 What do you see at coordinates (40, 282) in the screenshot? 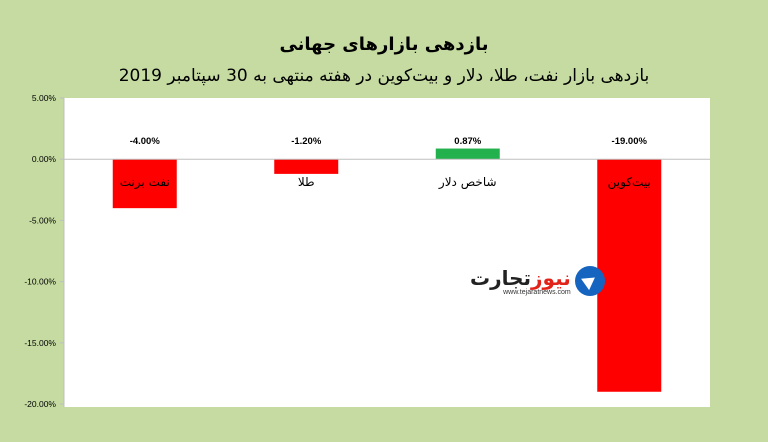
I see `y-tick-label: -10.00%` at bounding box center [40, 282].